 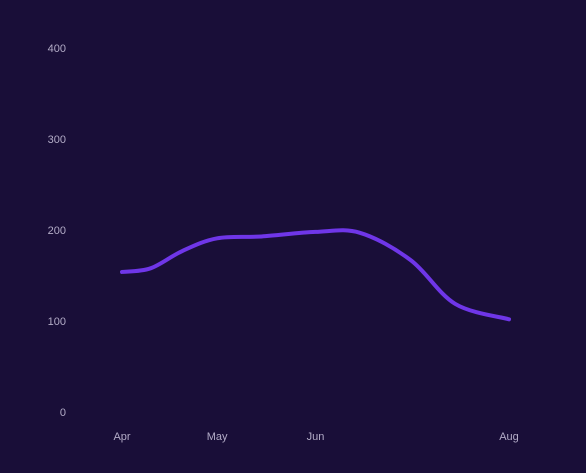 What do you see at coordinates (57, 140) in the screenshot?
I see `y-tick-label-300: 300` at bounding box center [57, 140].